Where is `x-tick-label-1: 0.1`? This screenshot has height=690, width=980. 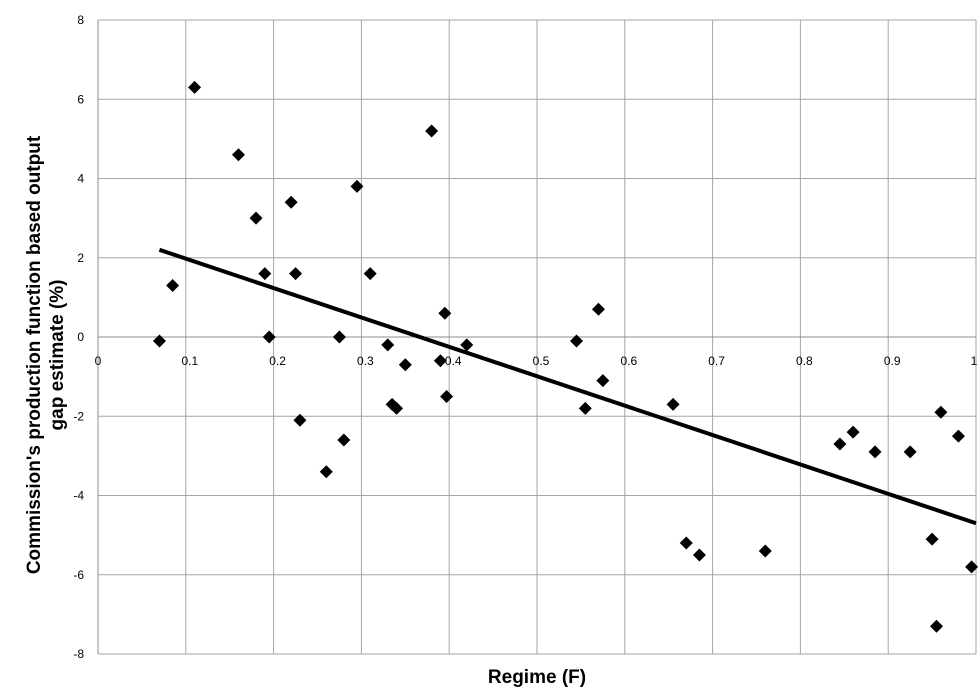 x-tick-label-1: 0.1 is located at coordinates (189, 361).